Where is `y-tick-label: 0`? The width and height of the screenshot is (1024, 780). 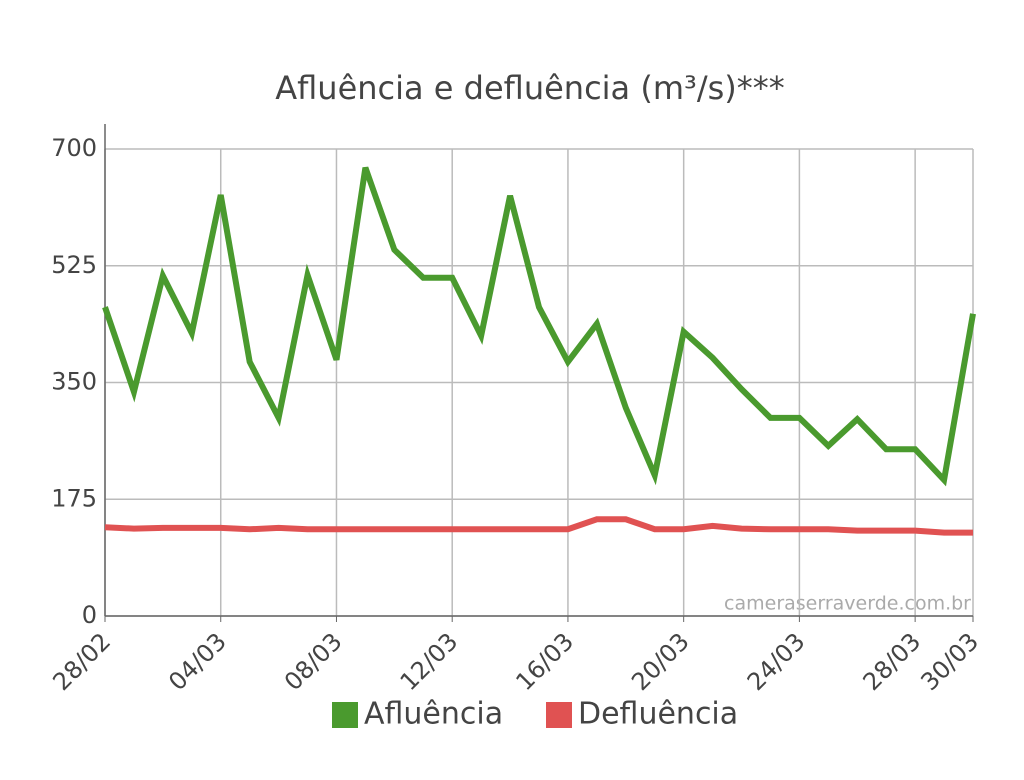 y-tick-label: 0 is located at coordinates (89, 615).